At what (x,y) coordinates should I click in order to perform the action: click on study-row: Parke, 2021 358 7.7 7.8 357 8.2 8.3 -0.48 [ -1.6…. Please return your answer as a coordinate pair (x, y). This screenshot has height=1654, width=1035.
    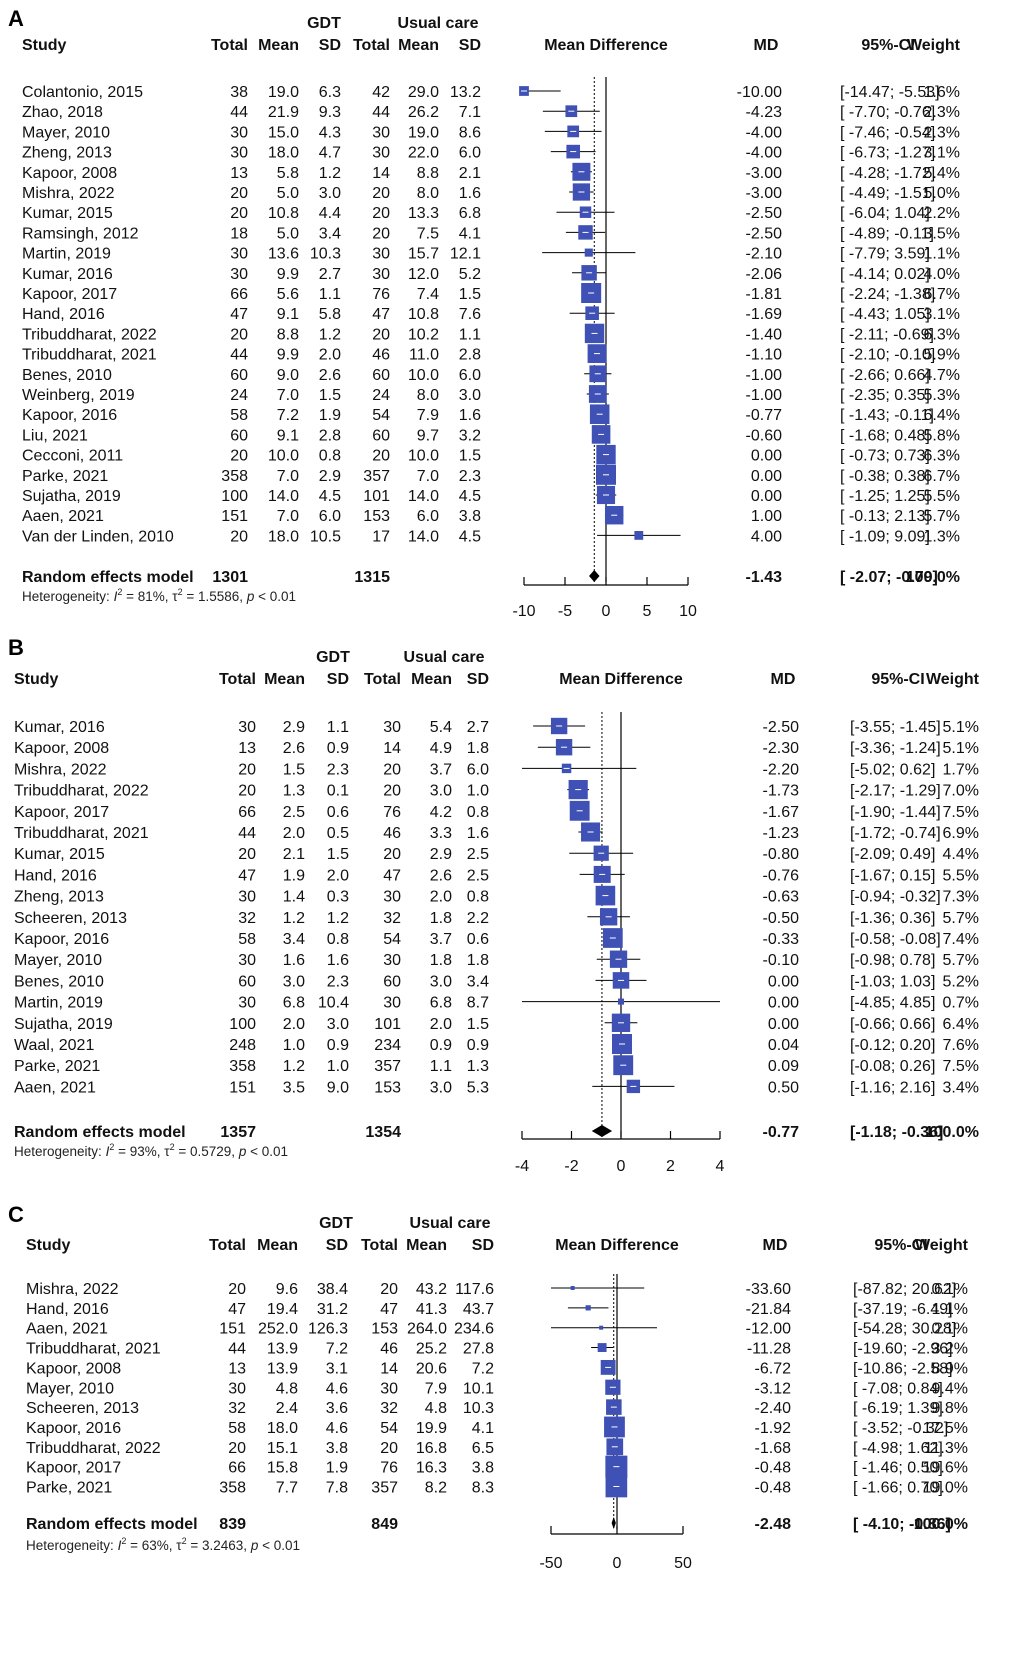
    Looking at the image, I should click on (497, 1486).